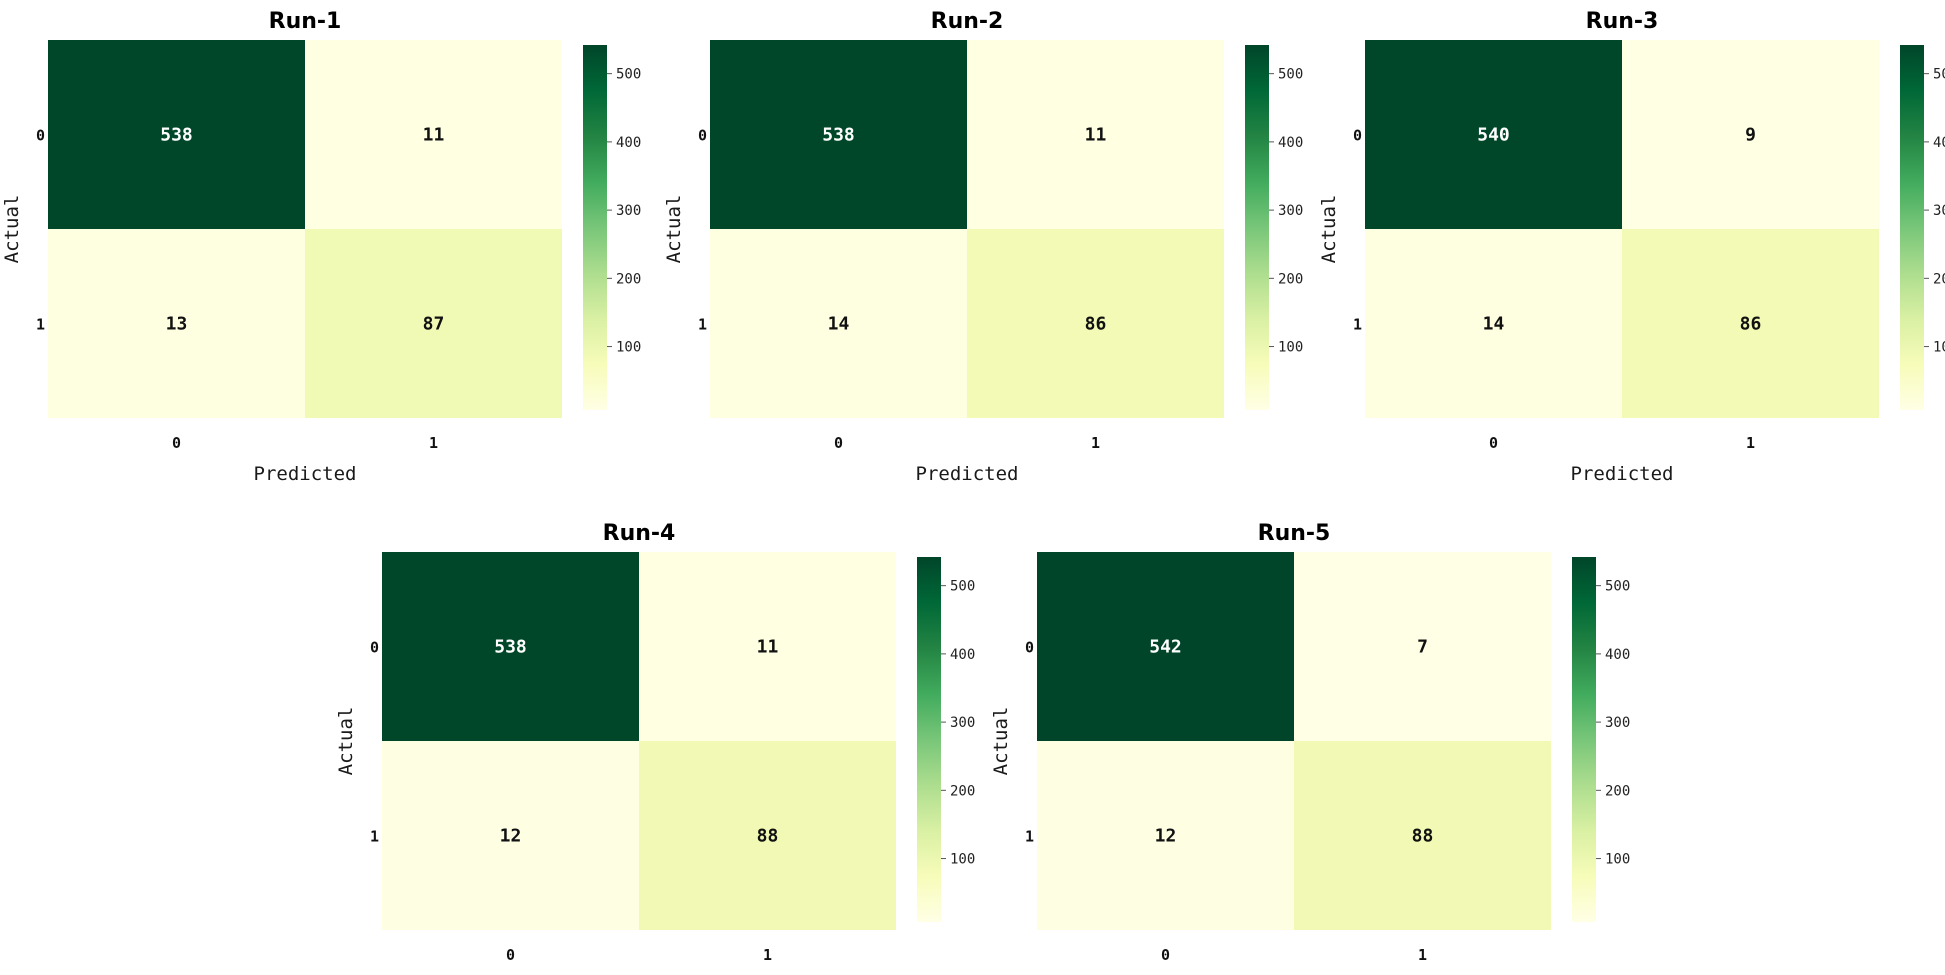  I want to click on chart-title: Run-5, so click(1294, 533).